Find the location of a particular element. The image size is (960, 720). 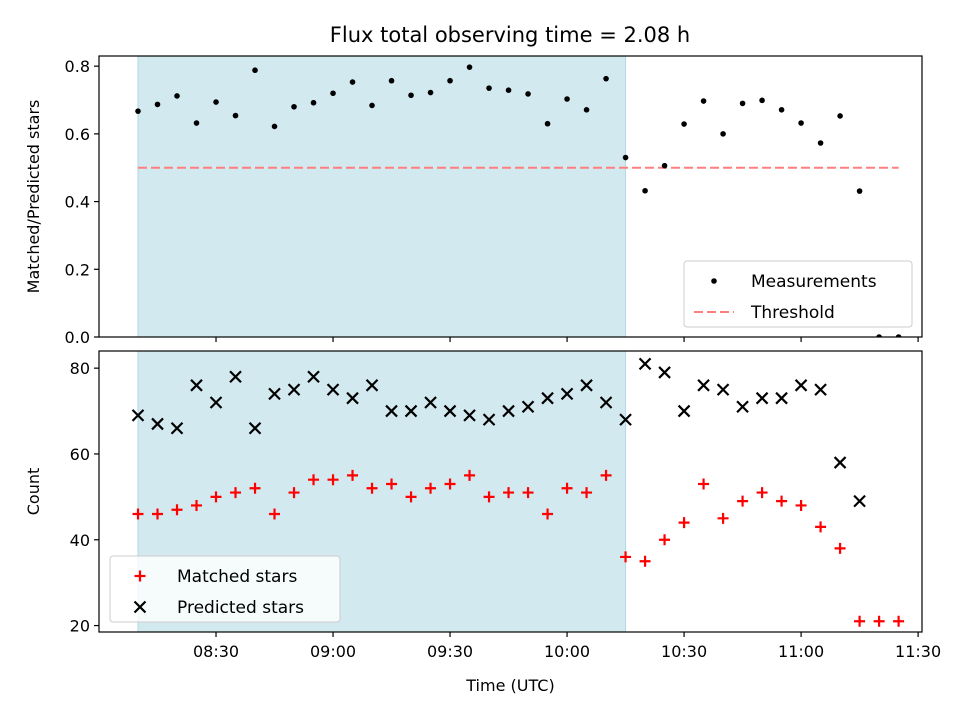

y-tick-label: 0.8 is located at coordinates (77, 66).